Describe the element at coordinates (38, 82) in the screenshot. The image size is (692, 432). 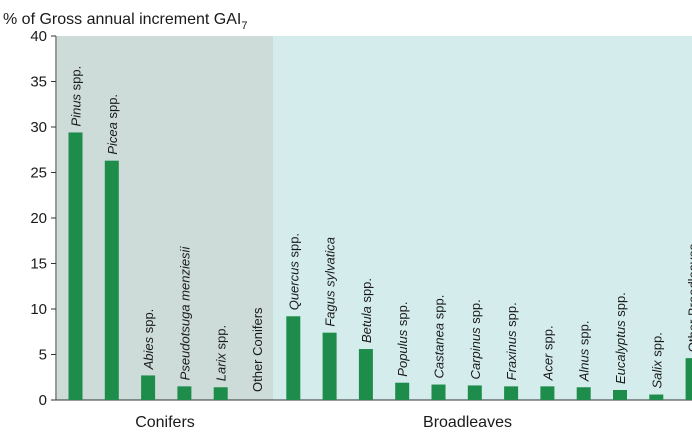
I see `y-tick-label: 35` at that location.